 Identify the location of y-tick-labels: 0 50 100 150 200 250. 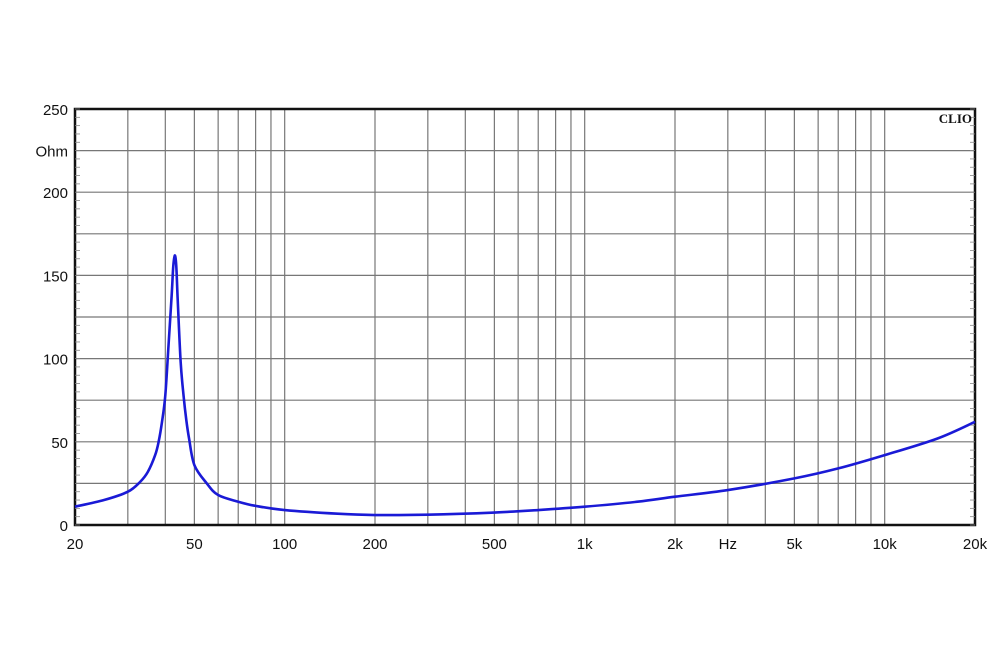
(55, 318).